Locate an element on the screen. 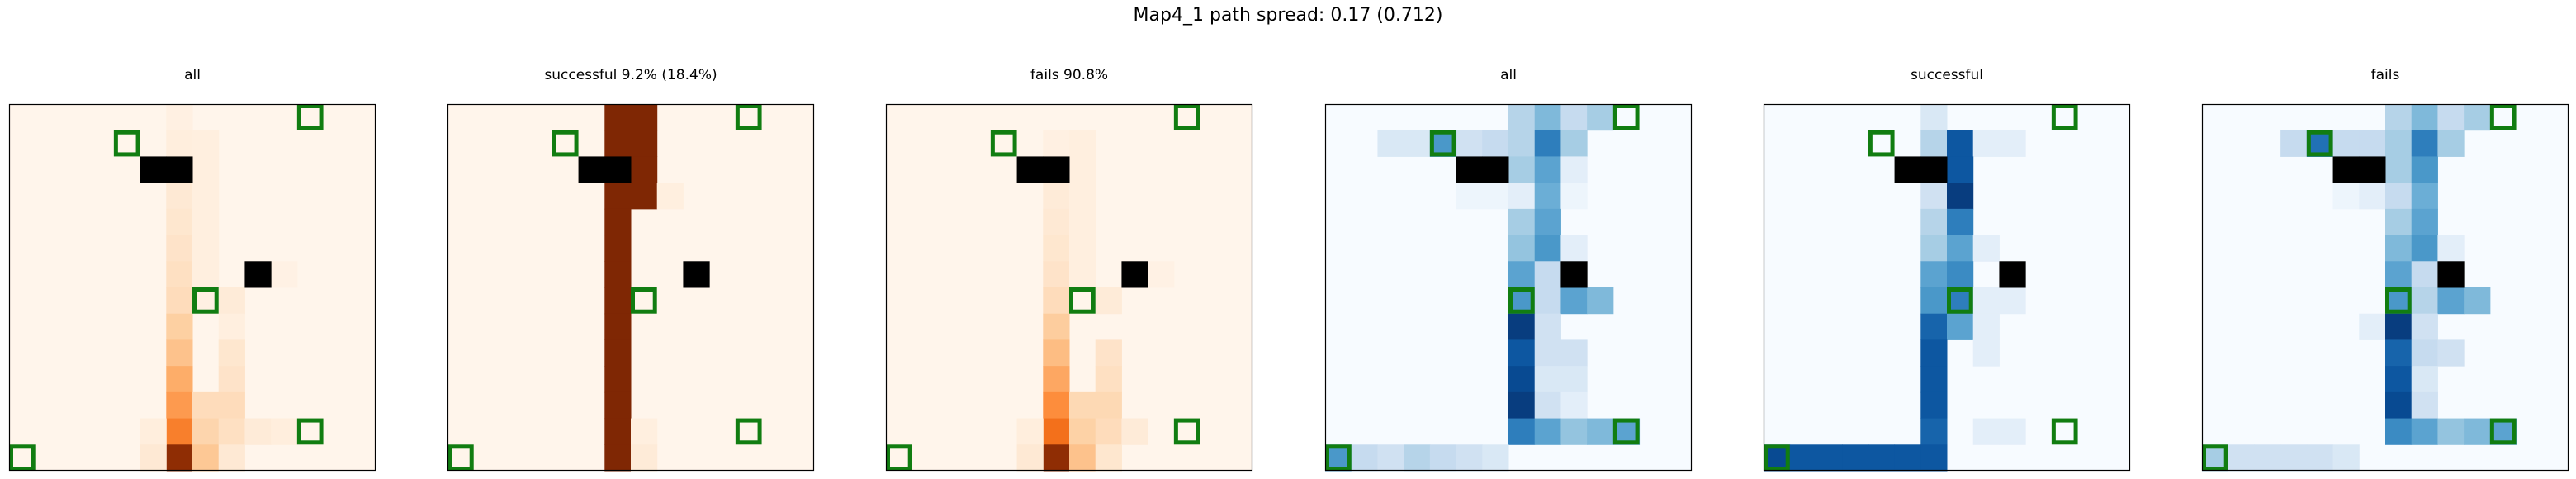 The width and height of the screenshot is (2576, 479). panel-title-4: all is located at coordinates (1508, 75).